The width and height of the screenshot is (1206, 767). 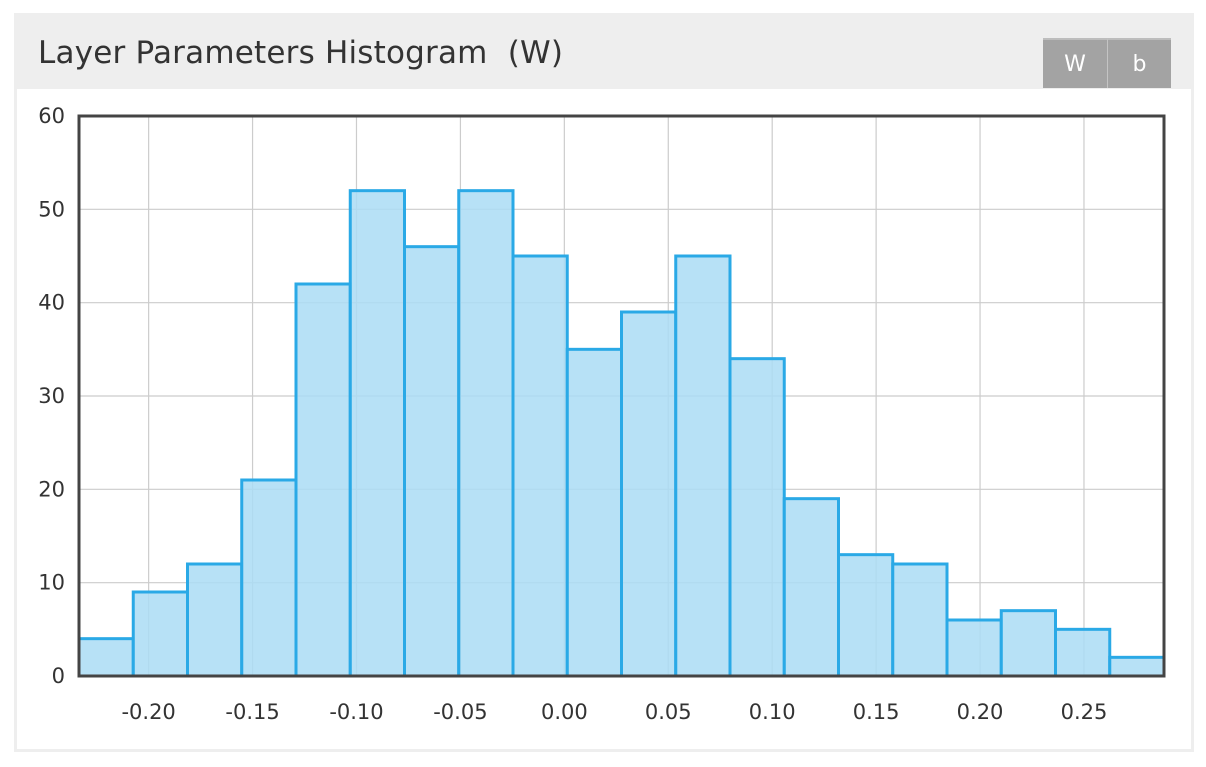 What do you see at coordinates (1139, 63) in the screenshot?
I see `bias-button: b` at bounding box center [1139, 63].